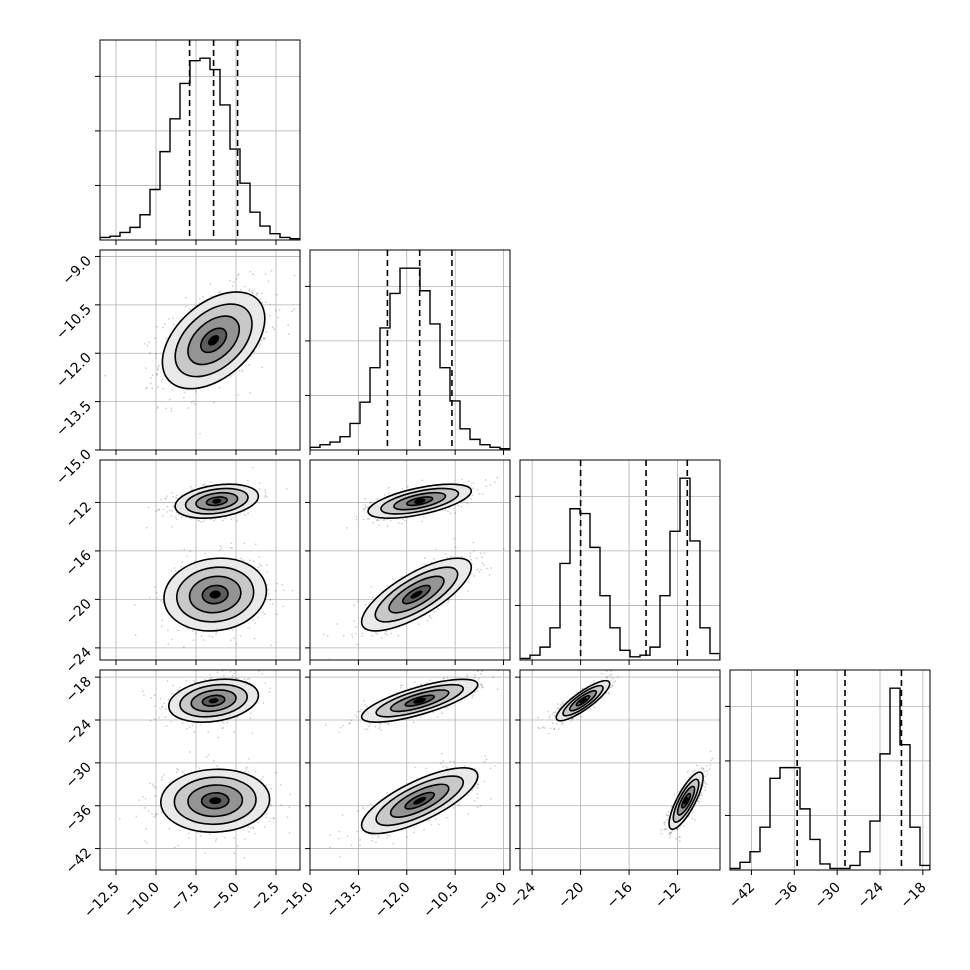 Image resolution: width=970 pixels, height=970 pixels. I want to click on x-tick-label-1-2: −12.0, so click(393, 901).